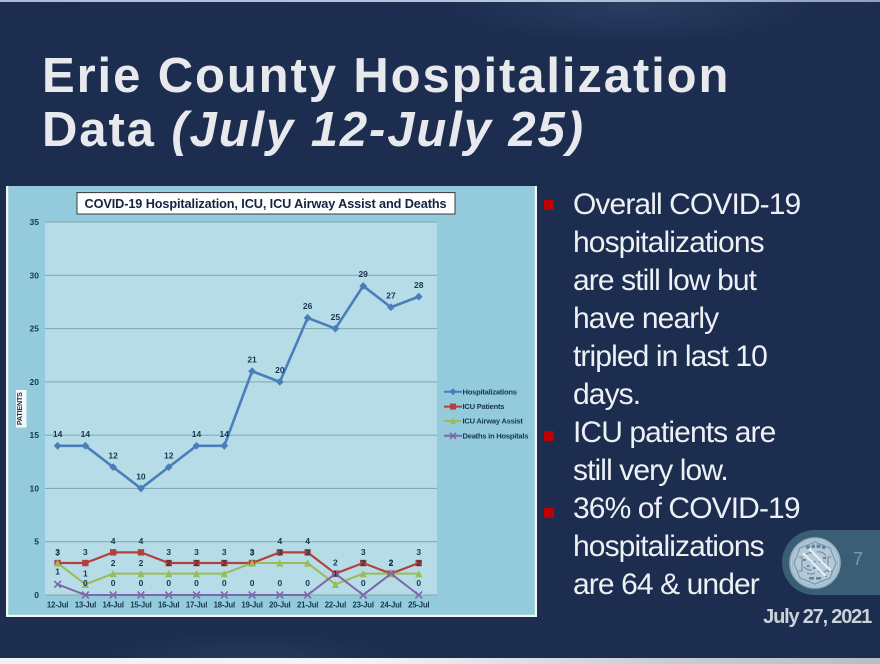 This screenshot has height=664, width=880. I want to click on svg-text: 20-Jul, so click(279, 605).